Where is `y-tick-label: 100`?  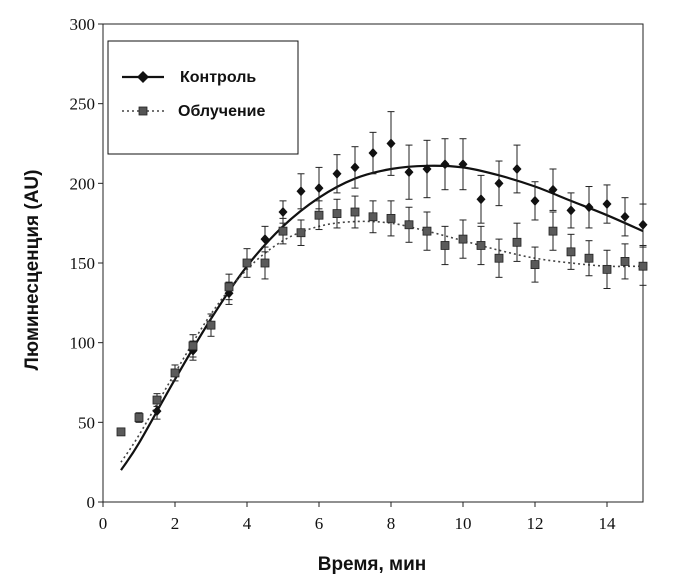 y-tick-label: 100 is located at coordinates (83, 343).